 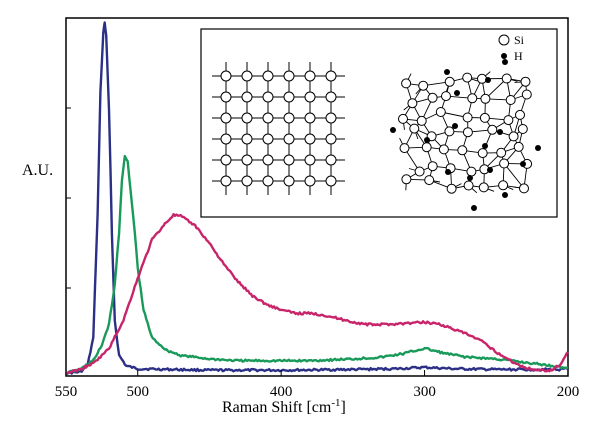 I want to click on x-axis-label-main: Raman Shift [cm, so click(x=277, y=407).